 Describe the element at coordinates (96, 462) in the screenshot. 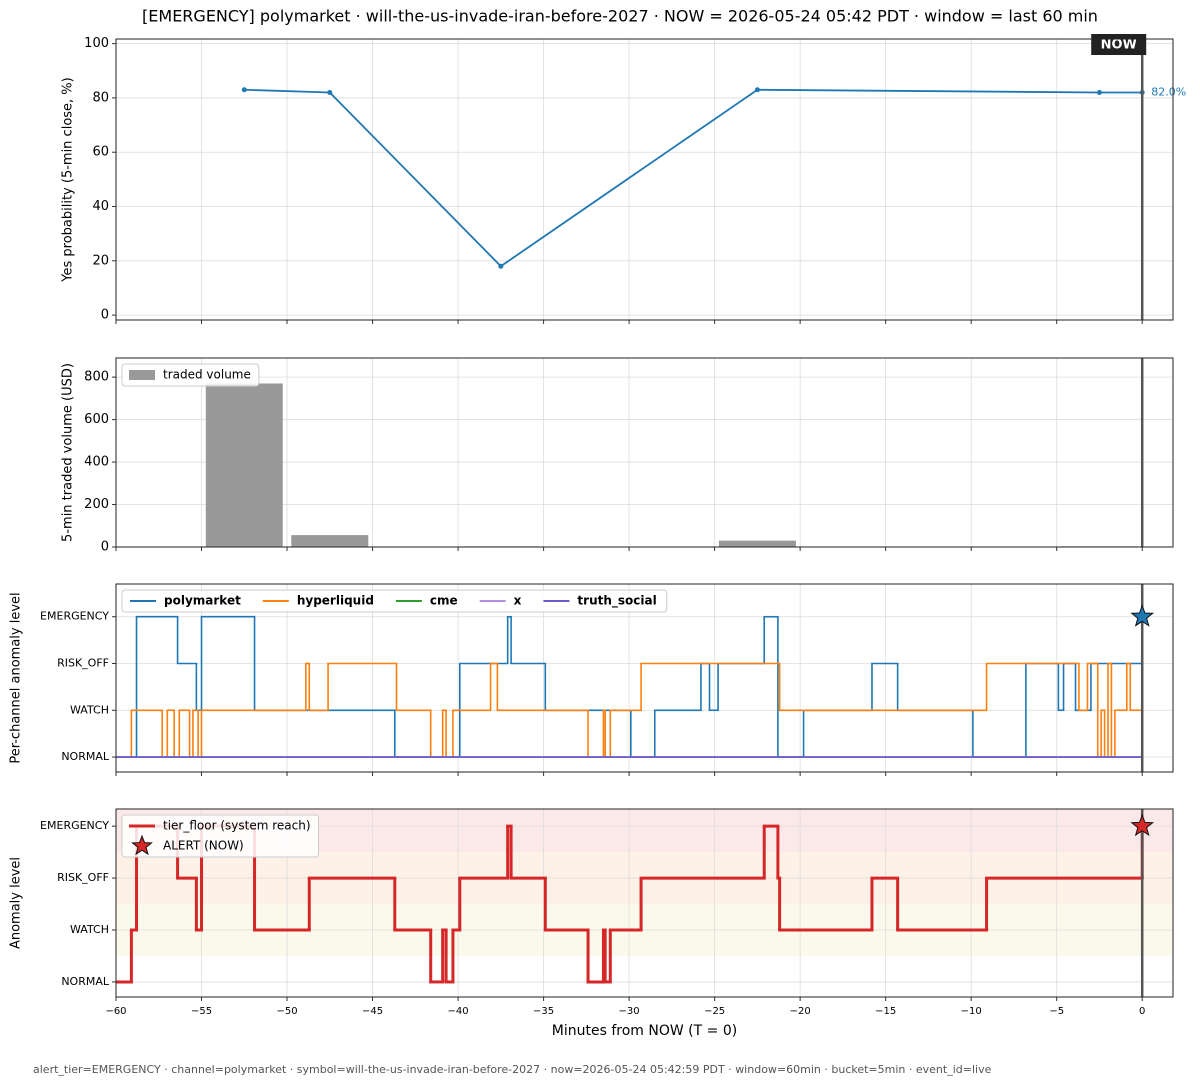

I see `y-tick-label: 400` at that location.